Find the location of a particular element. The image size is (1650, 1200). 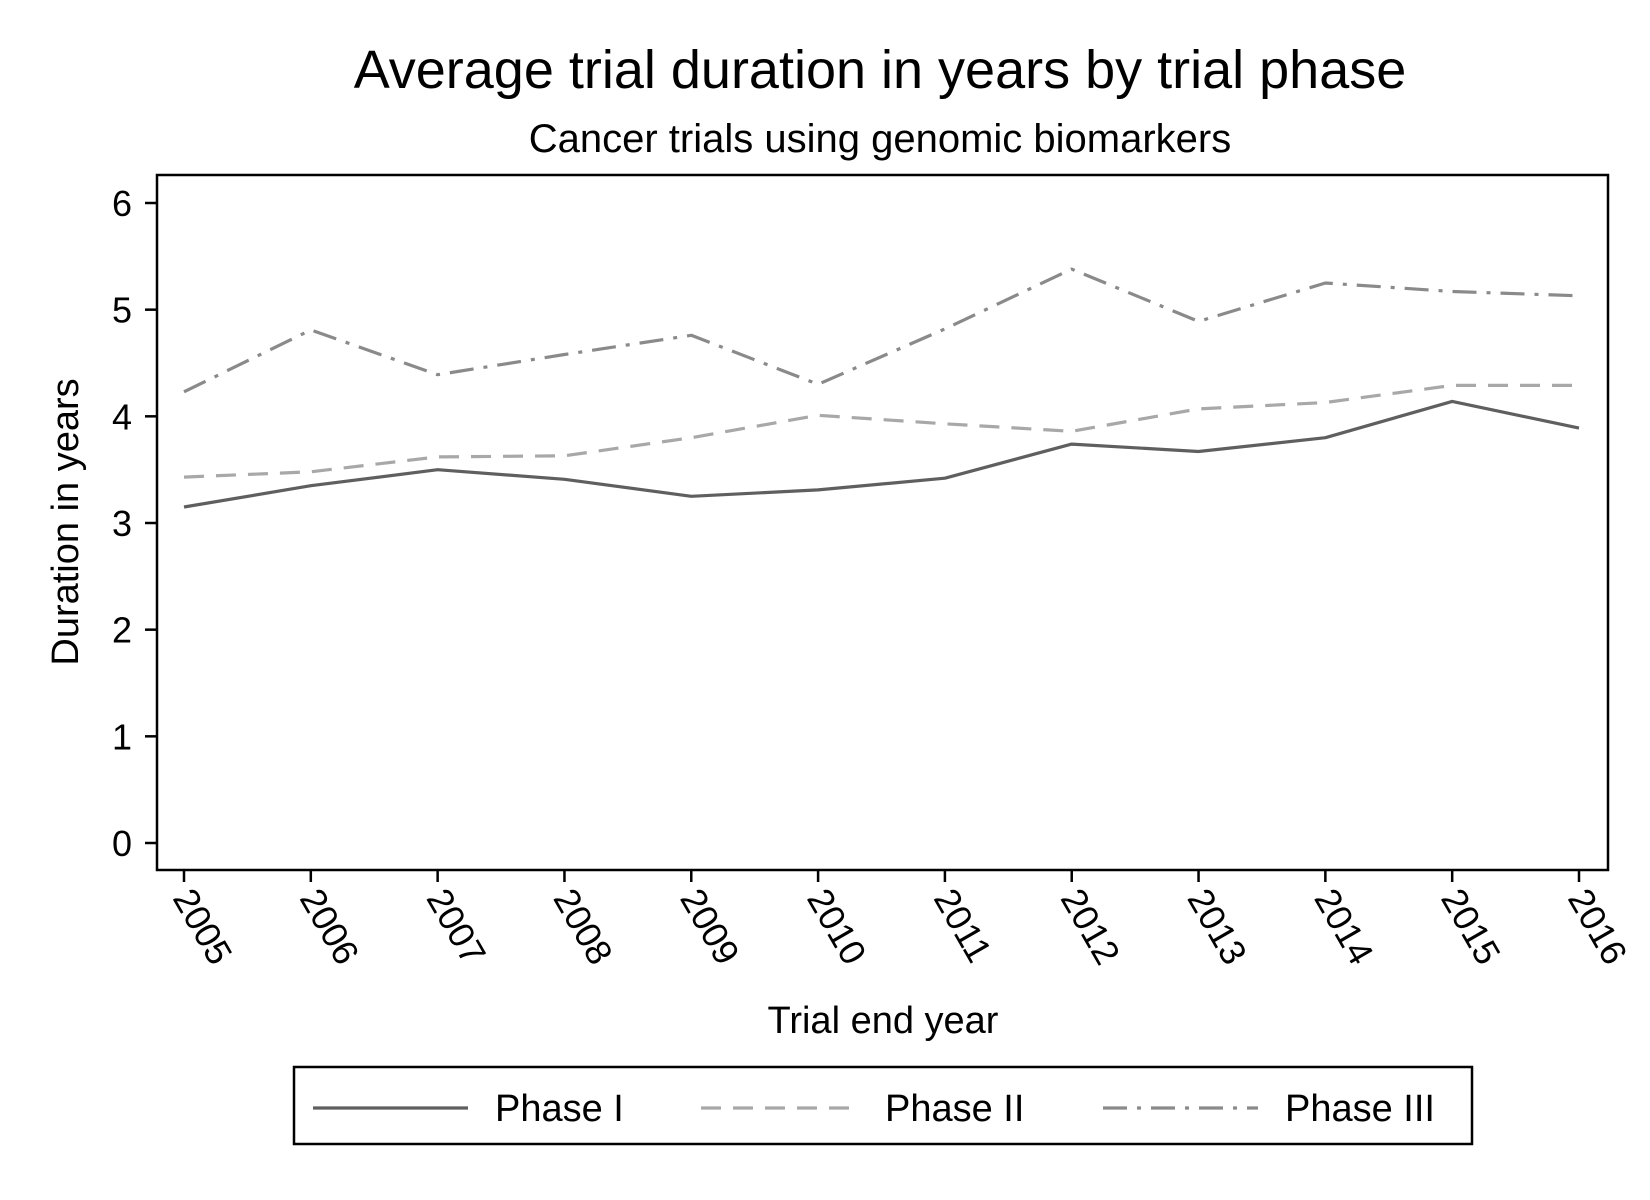

legend: Phase I Phase II Phase III is located at coordinates (883, 1105).